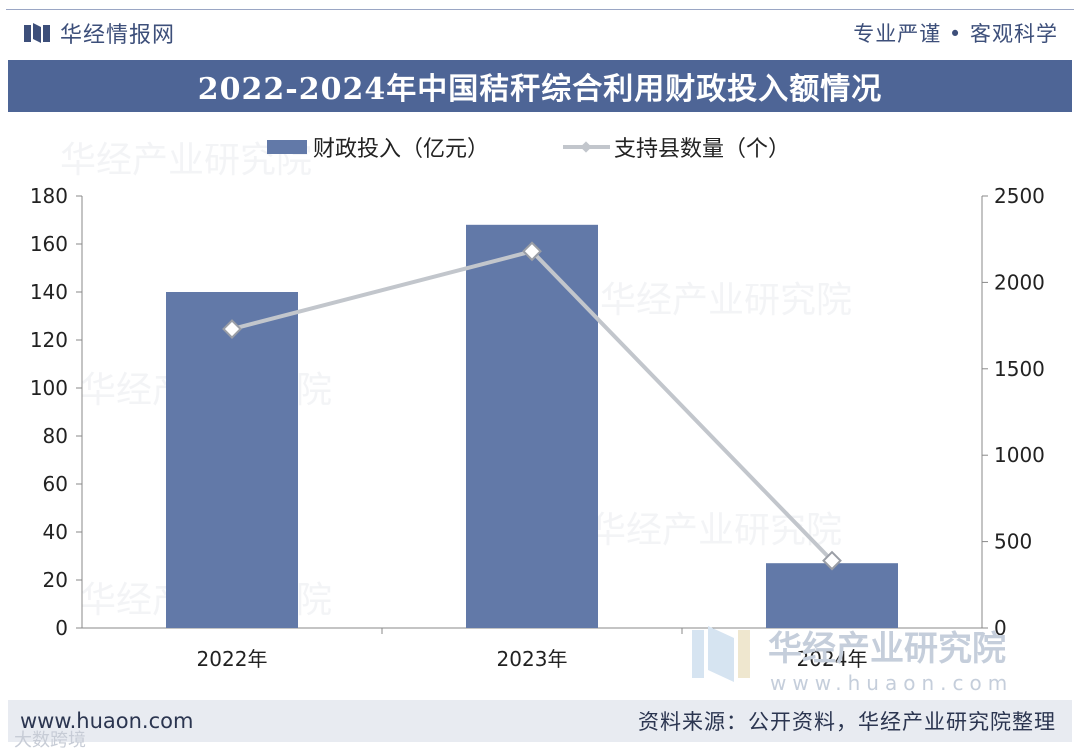 This screenshot has height=755, width=1080. Describe the element at coordinates (1000, 628) in the screenshot. I see `y-right-tick-label: 0` at that location.